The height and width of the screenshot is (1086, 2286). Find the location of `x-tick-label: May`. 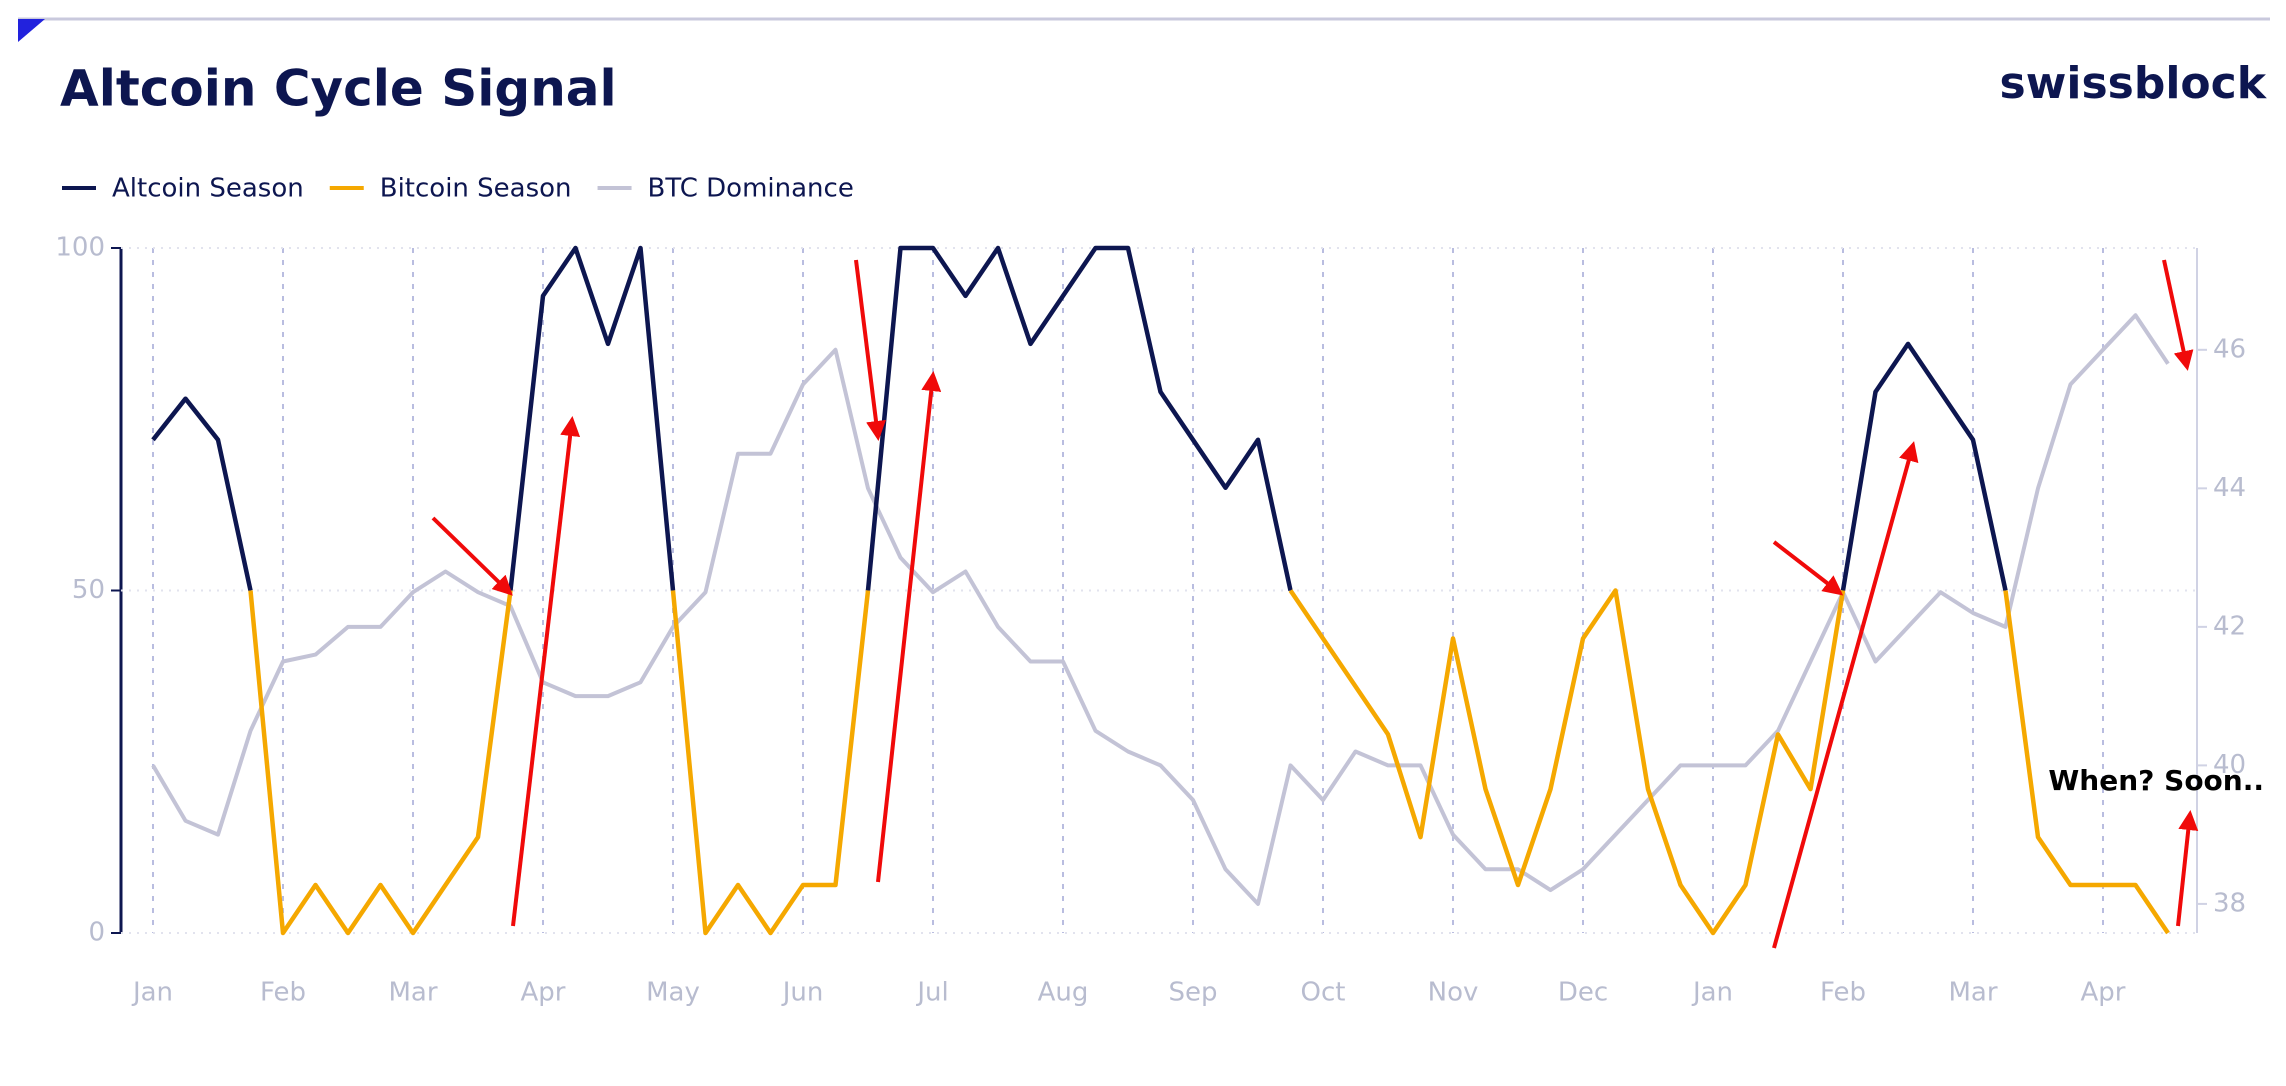

x-tick-label: May is located at coordinates (673, 993).